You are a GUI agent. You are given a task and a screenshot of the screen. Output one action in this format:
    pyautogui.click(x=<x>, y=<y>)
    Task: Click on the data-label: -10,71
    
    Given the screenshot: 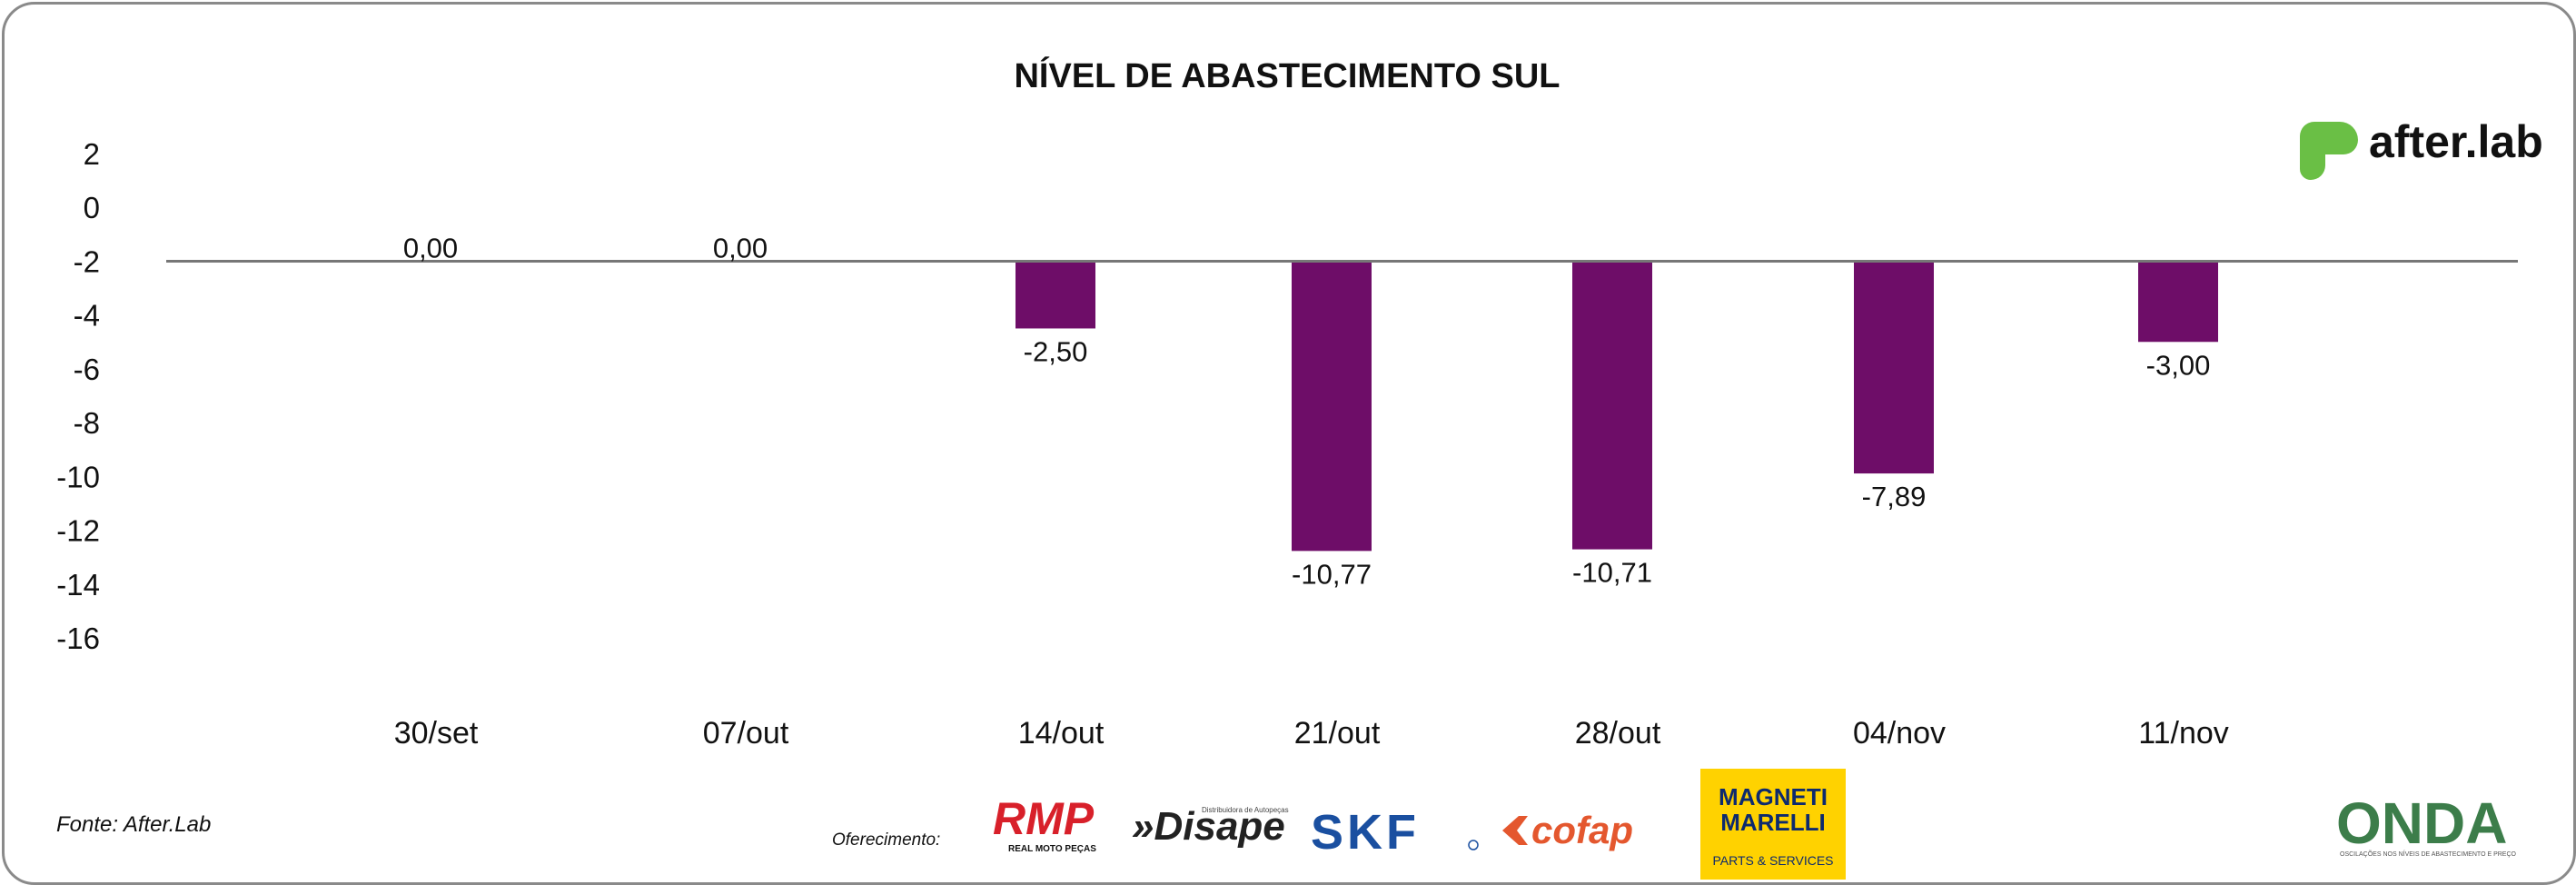 What is the action you would take?
    pyautogui.click(x=1612, y=573)
    